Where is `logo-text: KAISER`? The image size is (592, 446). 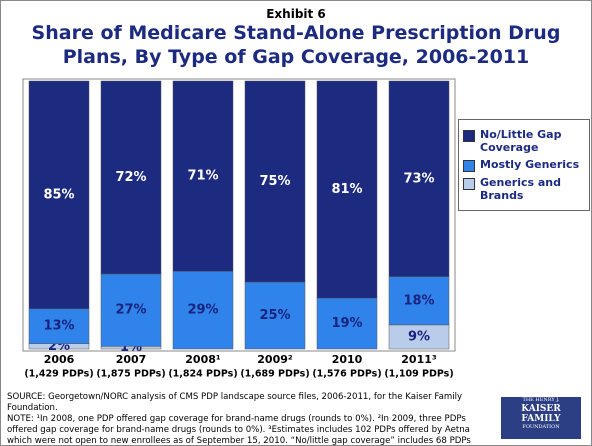
logo-text: KAISER is located at coordinates (541, 409).